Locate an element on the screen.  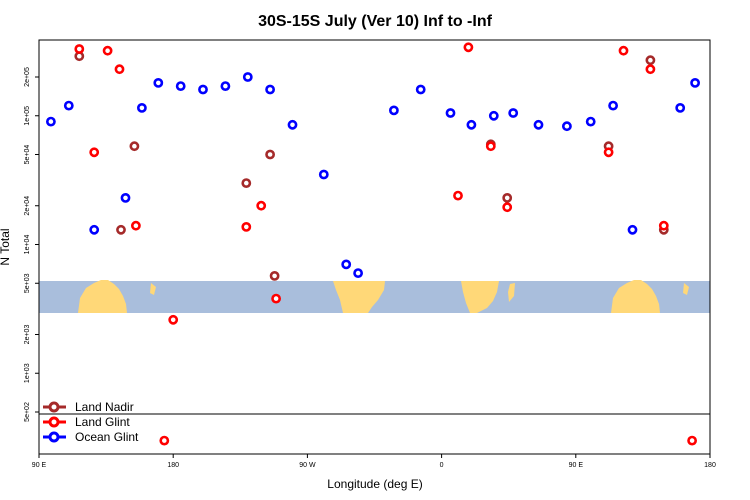
landmass-new-zealand-repeat is located at coordinates (686, 289).